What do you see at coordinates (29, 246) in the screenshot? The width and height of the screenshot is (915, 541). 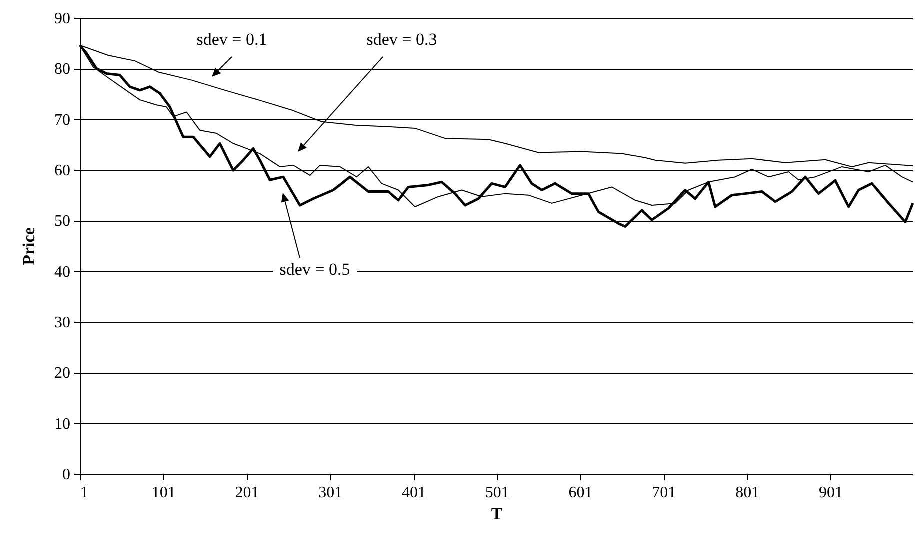 I see `y-axis-title: Price` at bounding box center [29, 246].